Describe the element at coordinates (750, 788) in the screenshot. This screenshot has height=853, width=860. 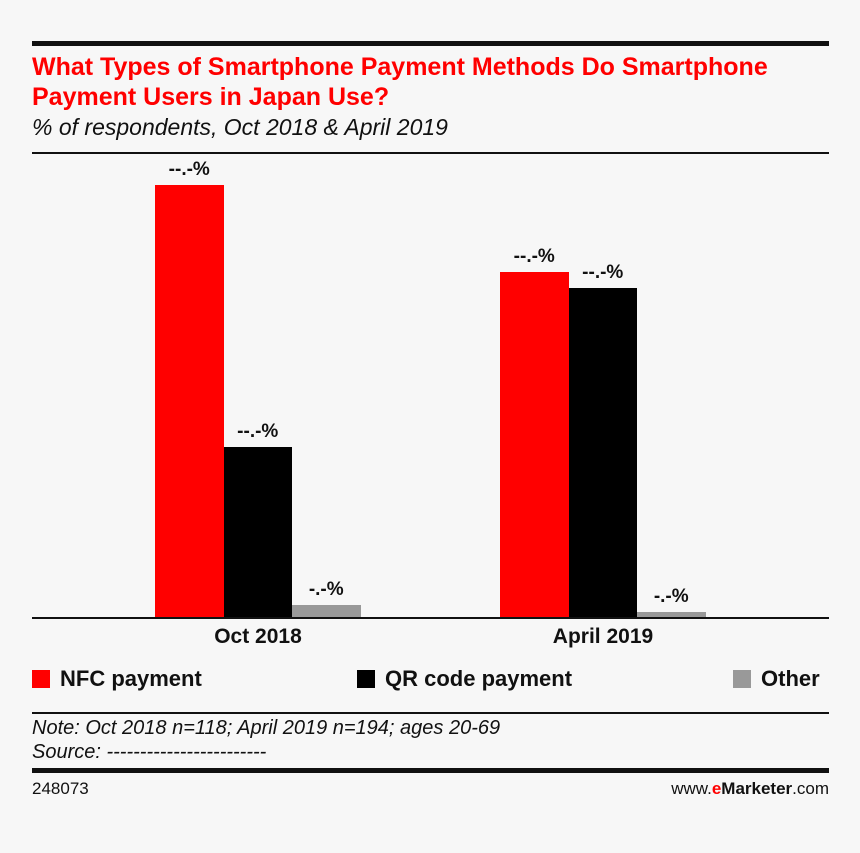
I see `brand-logo: www.eMarketer.com` at that location.